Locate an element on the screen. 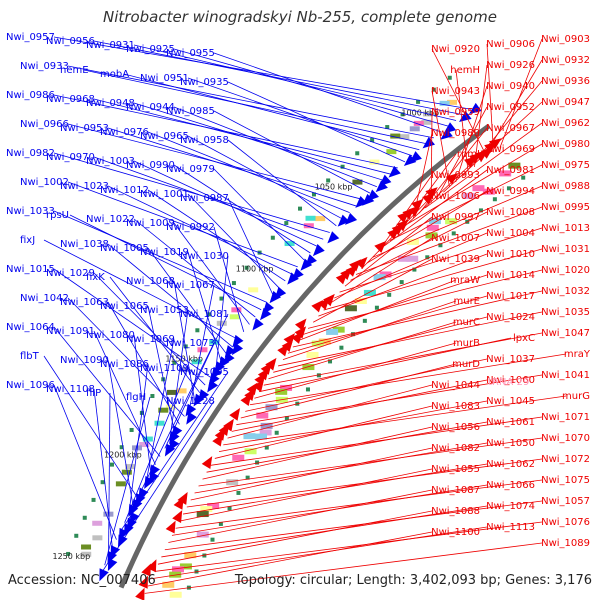 The image size is (600, 600). gene-label-reverse: mraW is located at coordinates (465, 280).